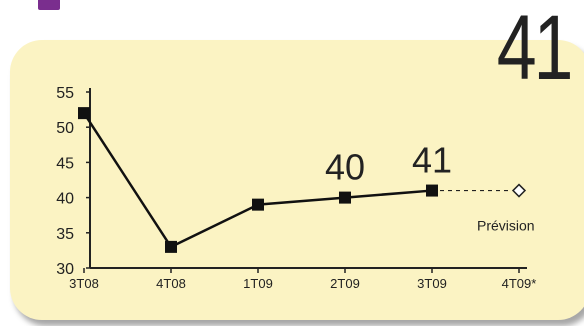 This screenshot has height=326, width=584. Describe the element at coordinates (534, 49) in the screenshot. I see `headline-value: 41` at that location.